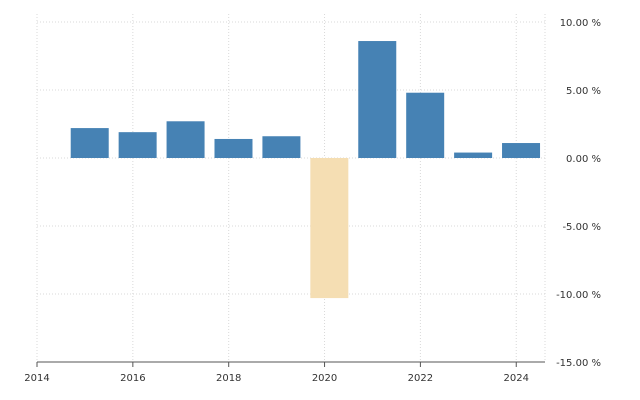 This screenshot has height=400, width=640. I want to click on bar-2022, so click(425, 125).